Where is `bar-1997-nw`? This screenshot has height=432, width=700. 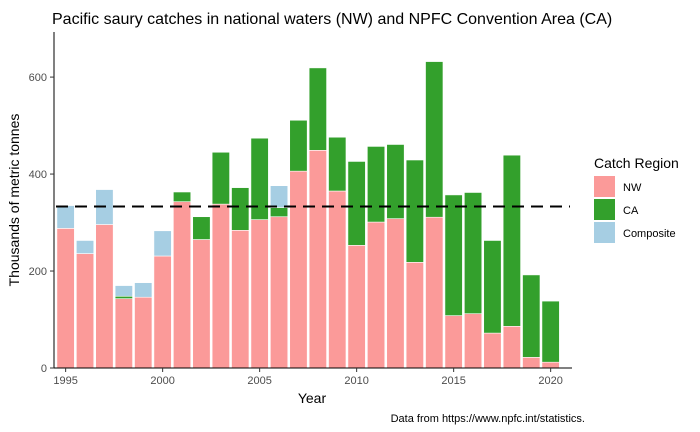 bar-1997-nw is located at coordinates (104, 296).